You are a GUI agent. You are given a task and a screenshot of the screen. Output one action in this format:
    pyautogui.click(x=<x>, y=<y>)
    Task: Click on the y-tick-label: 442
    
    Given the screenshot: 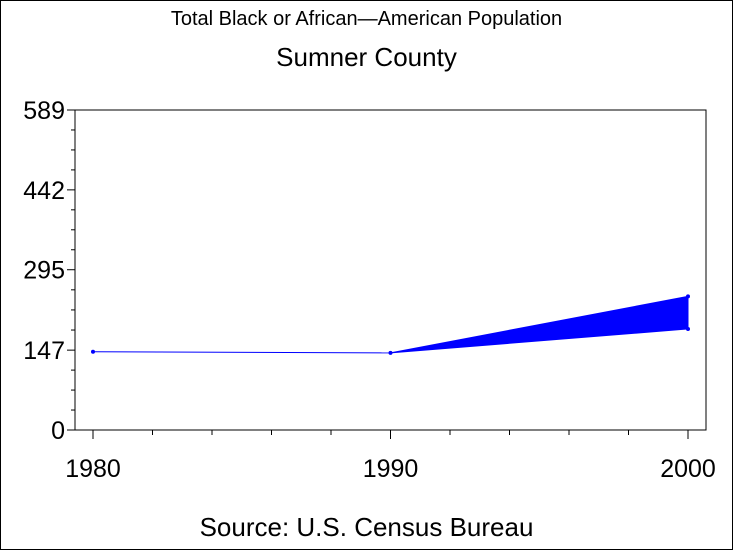 What is the action you would take?
    pyautogui.click(x=44, y=191)
    